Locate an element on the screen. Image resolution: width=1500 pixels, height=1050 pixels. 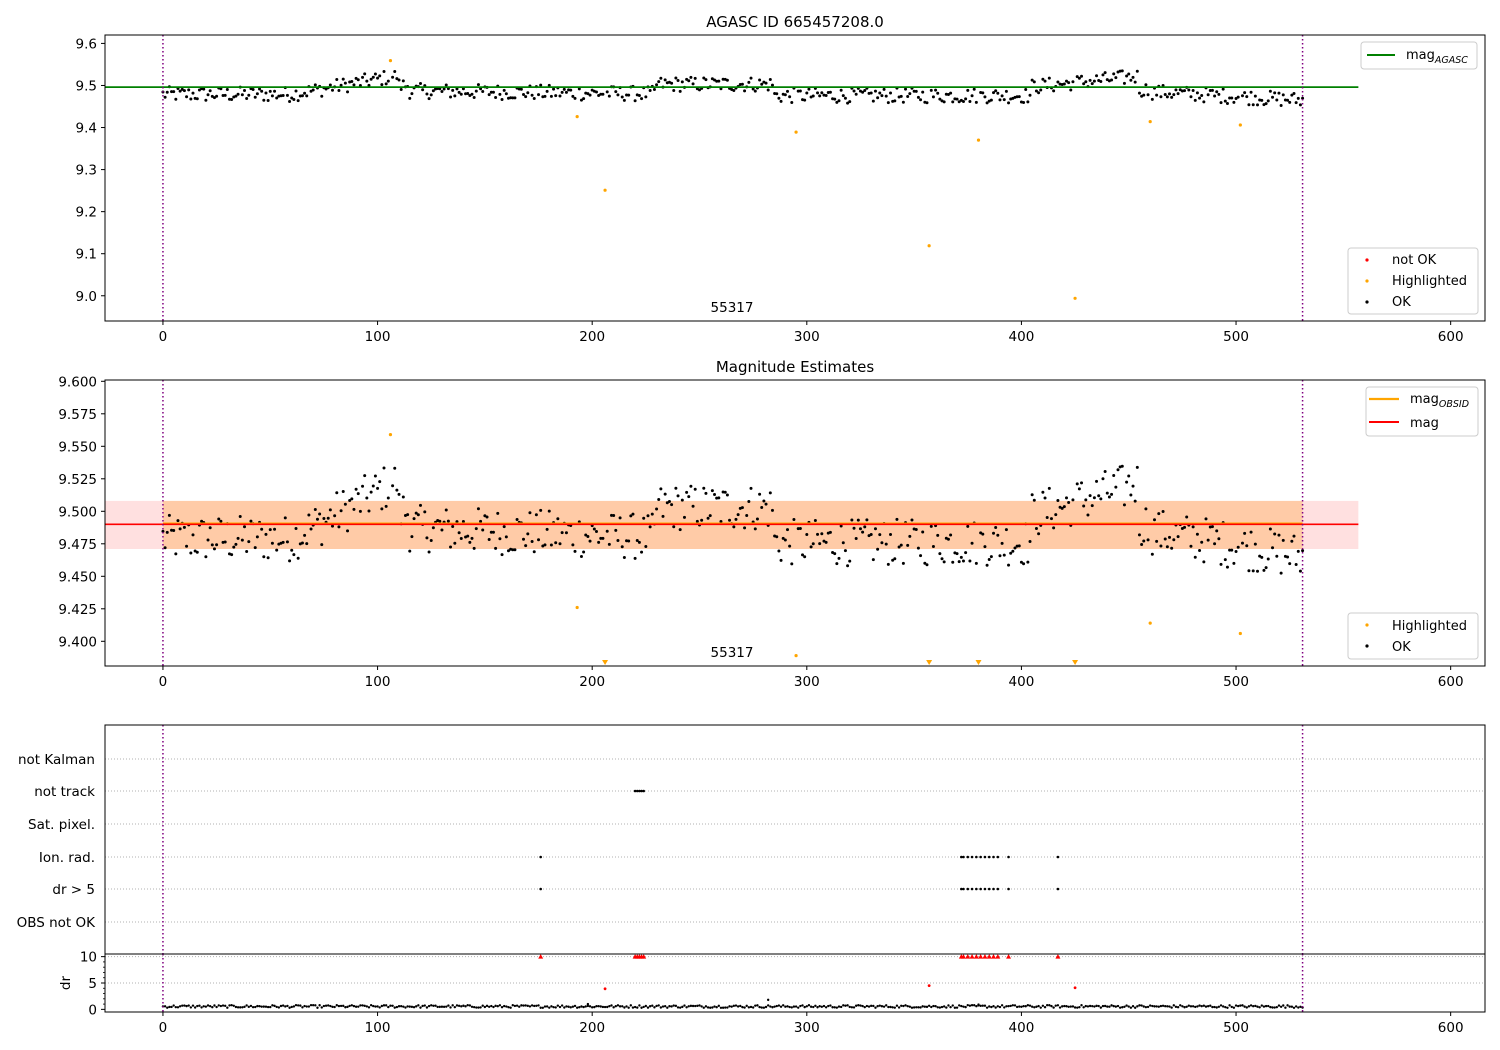
flag-point is located at coordinates (1058, 889).